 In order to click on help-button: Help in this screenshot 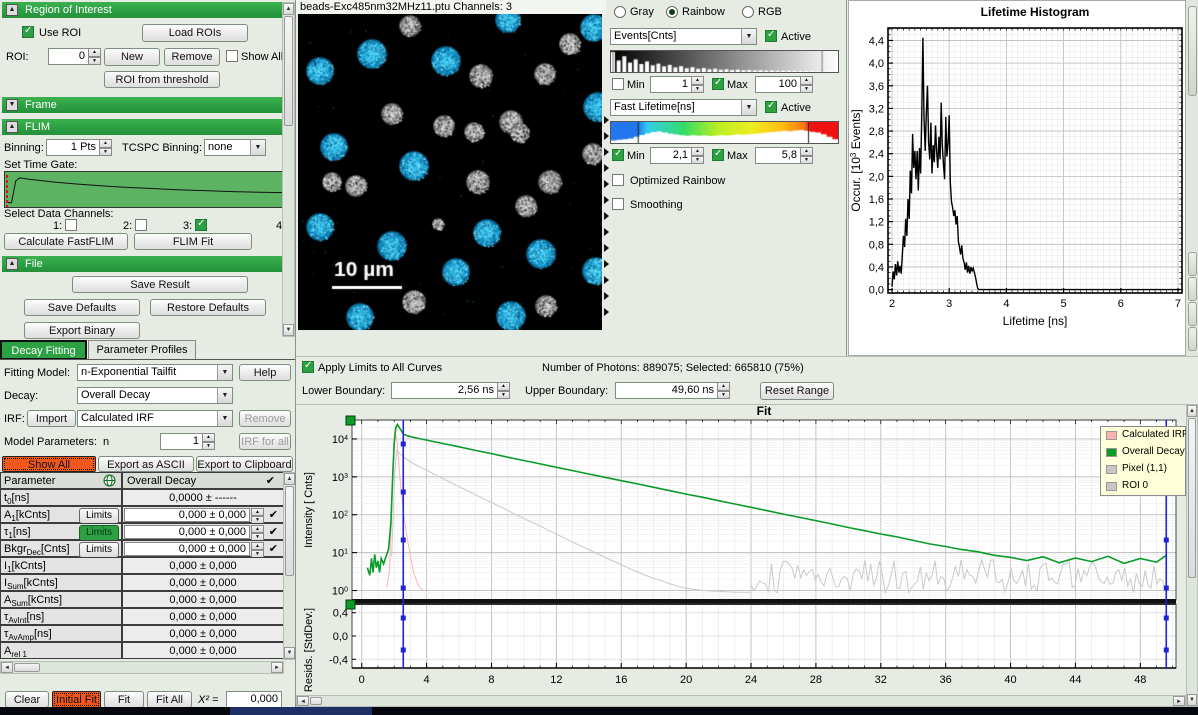, I will do `click(265, 372)`.